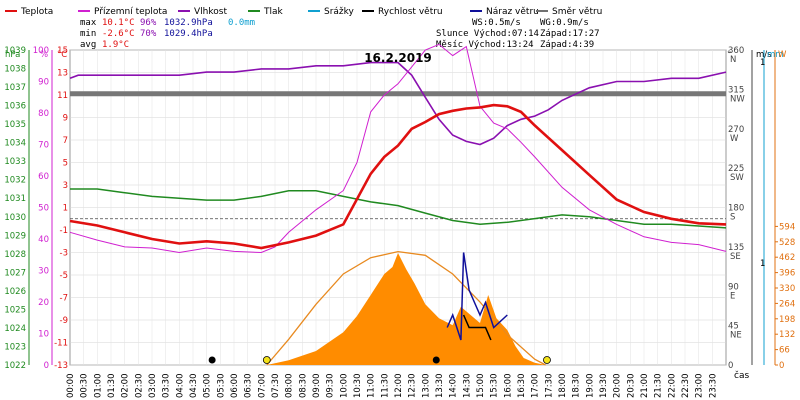  Describe the element at coordinates (645, 386) in the screenshot. I see `x-tick: 21:00` at that location.